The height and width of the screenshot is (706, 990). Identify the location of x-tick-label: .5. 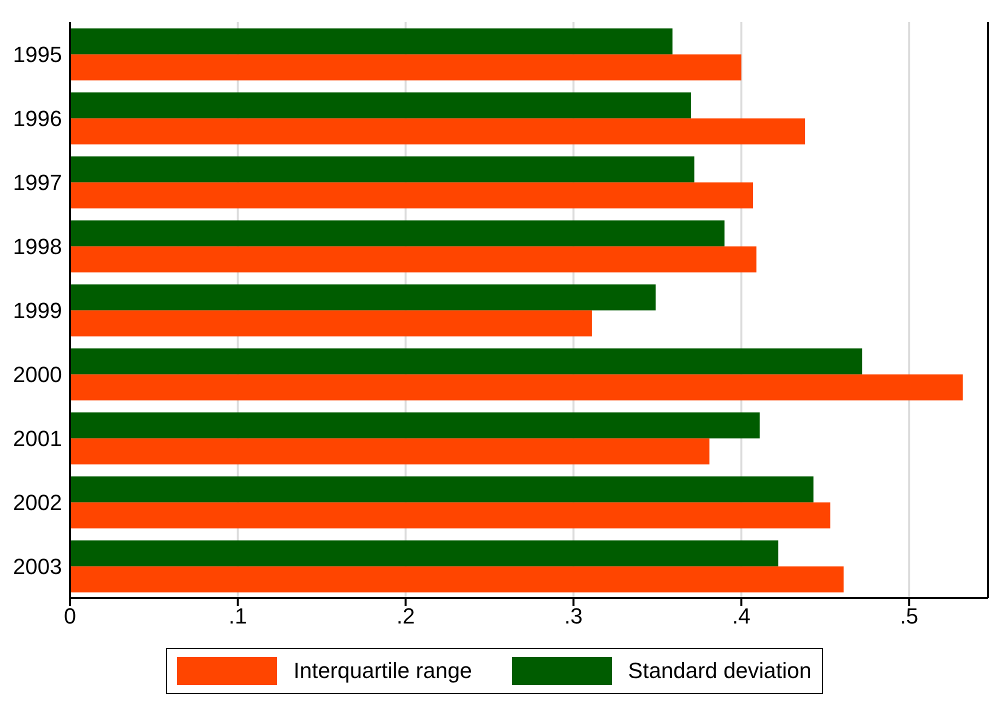
(909, 616).